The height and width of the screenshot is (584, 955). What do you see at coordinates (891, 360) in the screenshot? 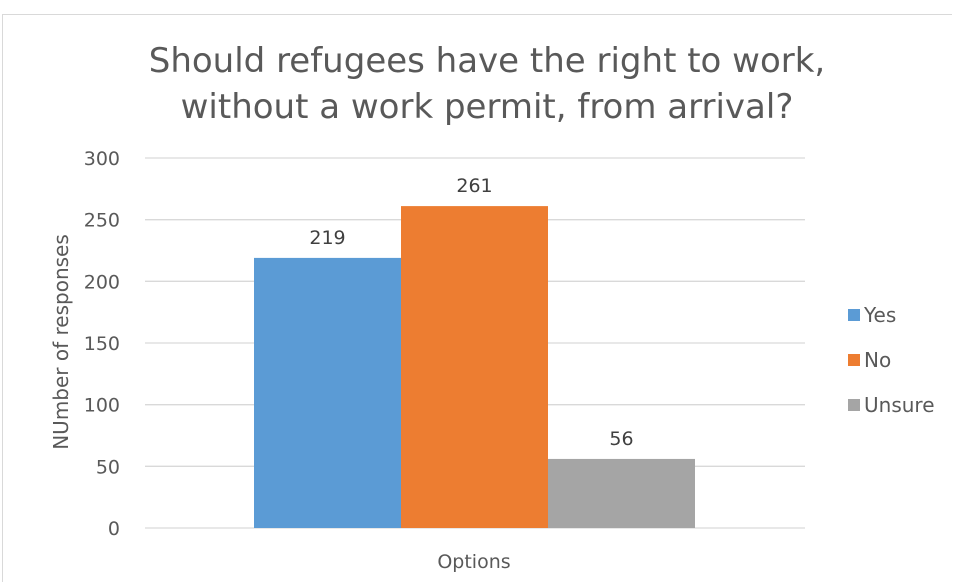
I see `legend: Yes No Unsure` at bounding box center [891, 360].